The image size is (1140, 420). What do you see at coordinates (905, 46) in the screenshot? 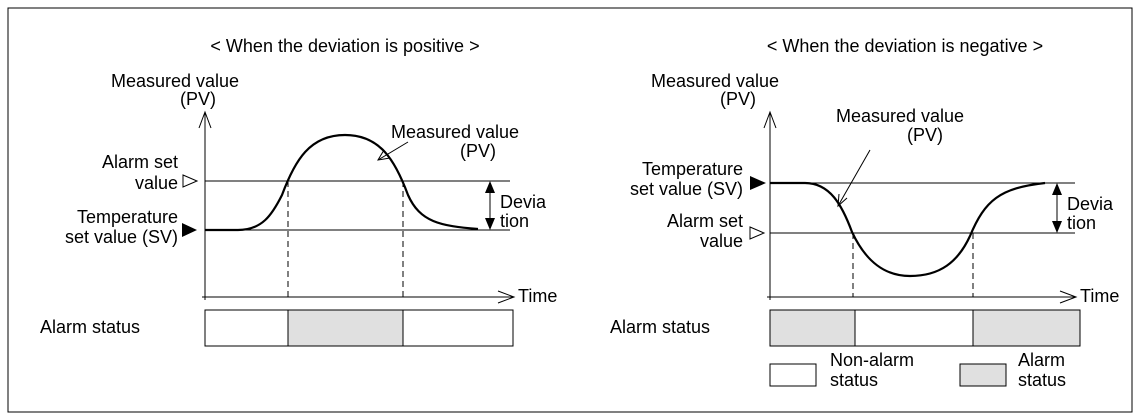
I see `panel-title: < When the deviation is negative >` at bounding box center [905, 46].